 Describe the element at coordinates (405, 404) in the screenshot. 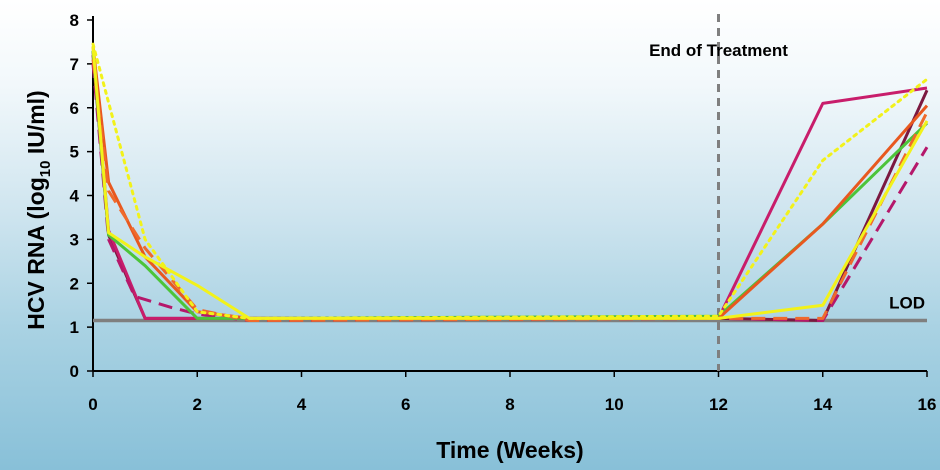

I see `x-tick-label: 6` at that location.